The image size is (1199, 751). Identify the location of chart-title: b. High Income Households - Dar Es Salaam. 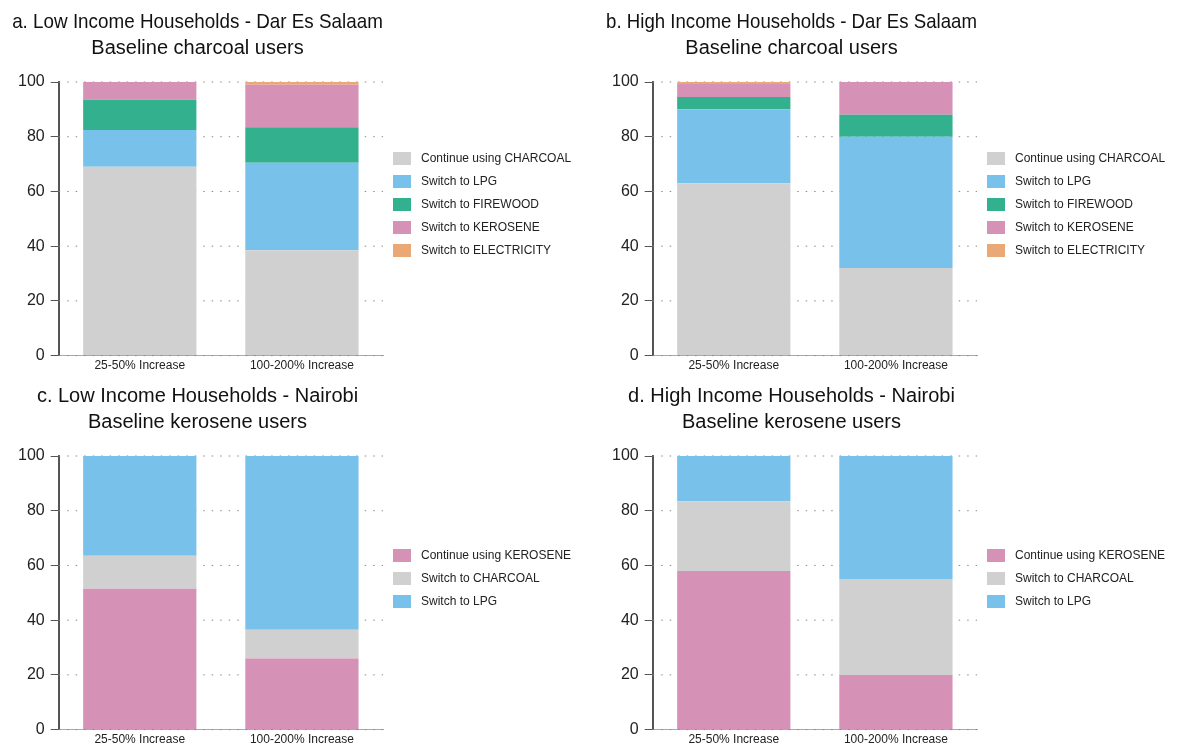
(791, 20).